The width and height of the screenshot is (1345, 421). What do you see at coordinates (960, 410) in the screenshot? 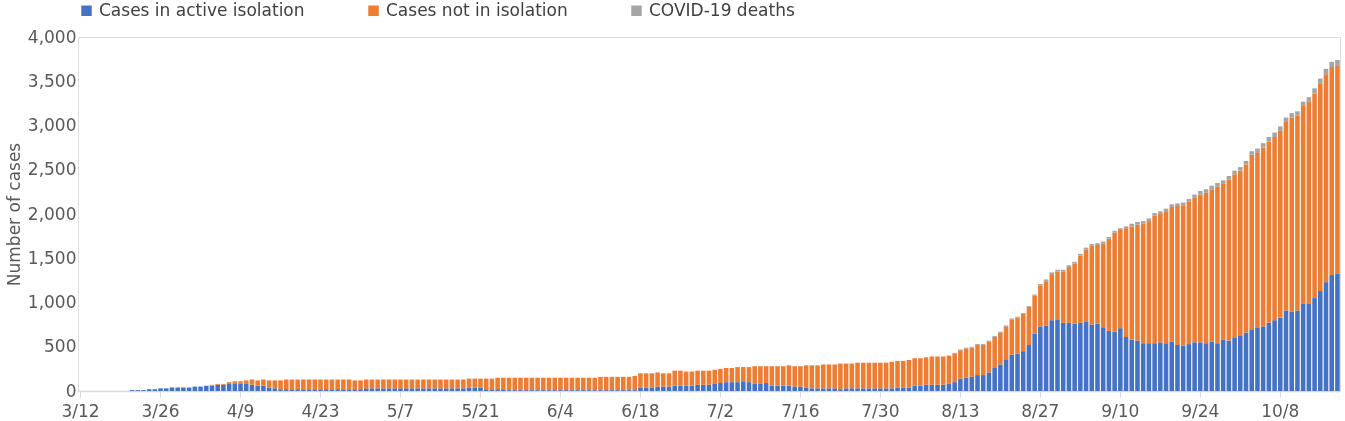
I see `x-tick-label: 8/13` at bounding box center [960, 410].